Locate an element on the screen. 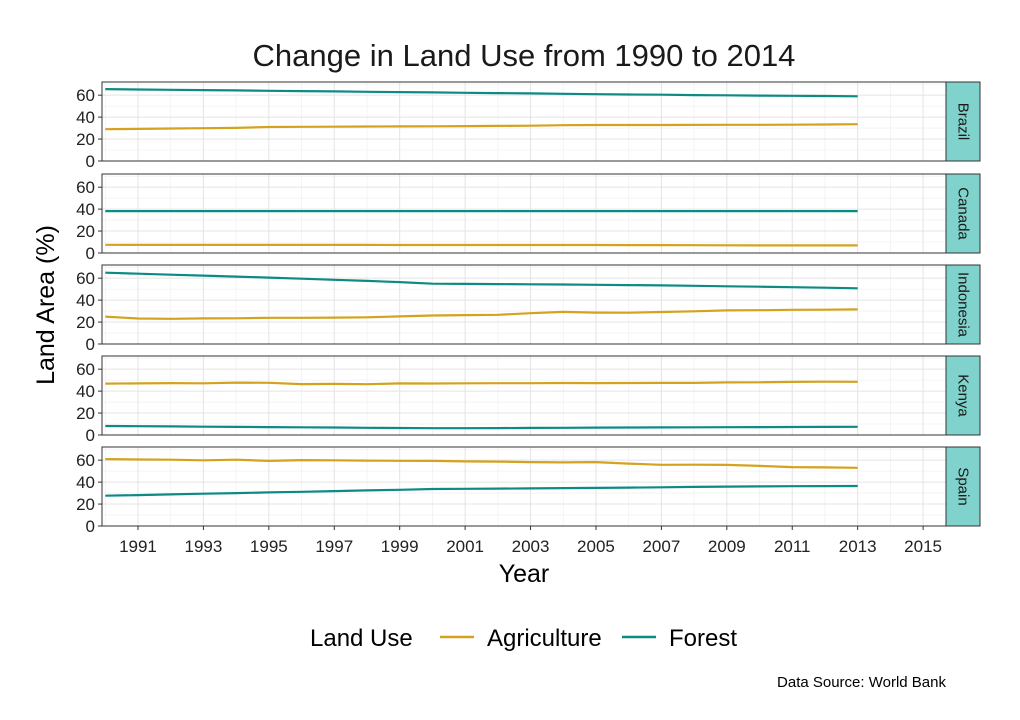  legend: Land Use Agriculture Forest is located at coordinates (523, 638).